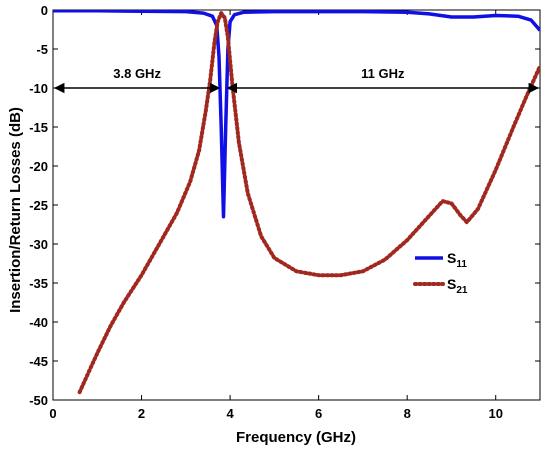 The image size is (550, 451). I want to click on legend-label-s21: S21, so click(457, 286).